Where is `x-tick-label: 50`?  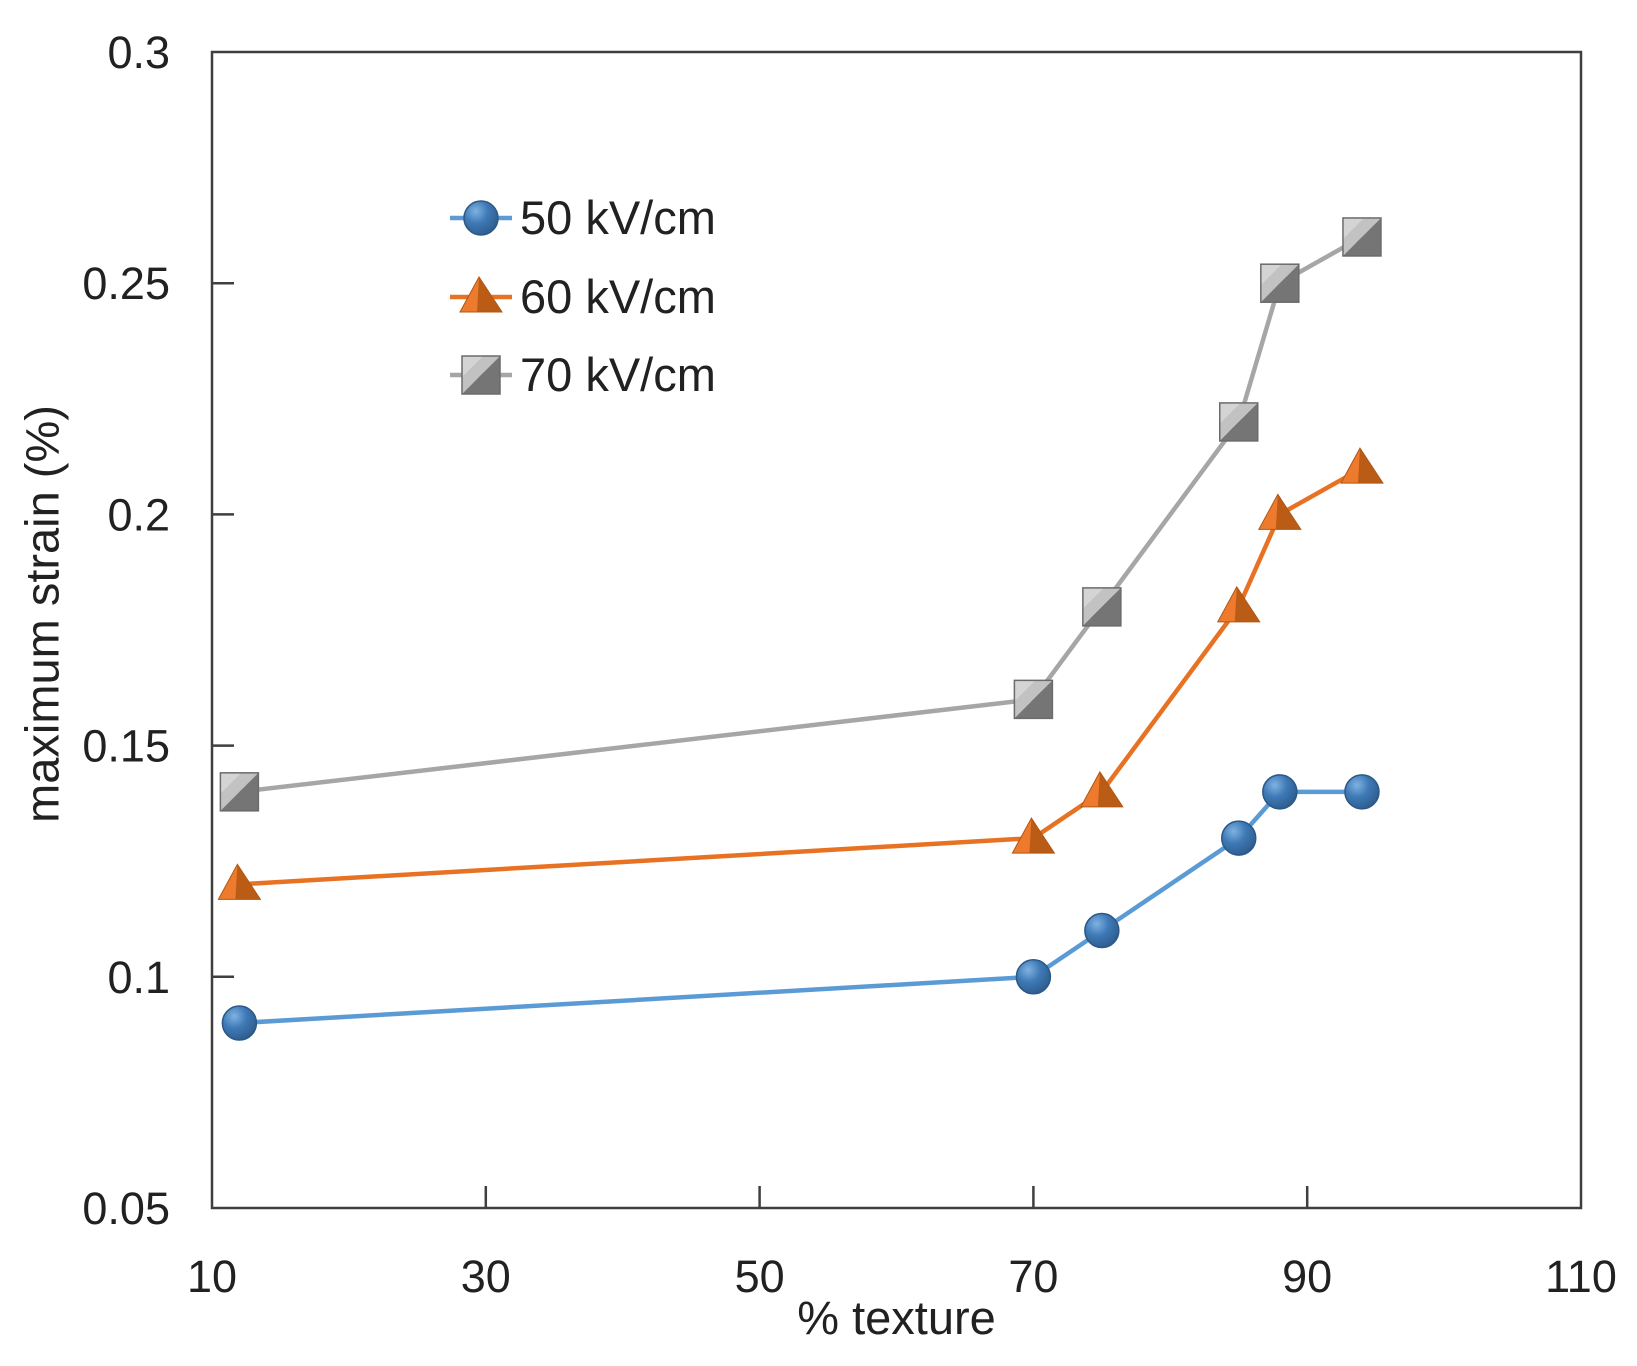
x-tick-label: 50 is located at coordinates (760, 1276).